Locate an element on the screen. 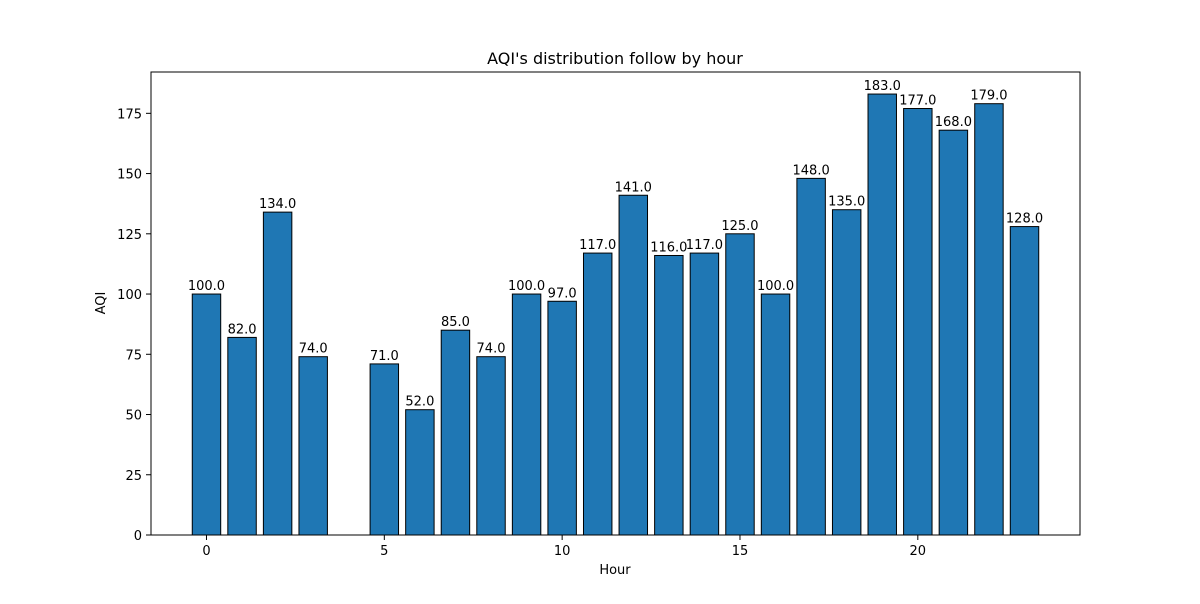 This screenshot has height=604, width=1200. data-label-hour-18: 135.0 is located at coordinates (846, 202).